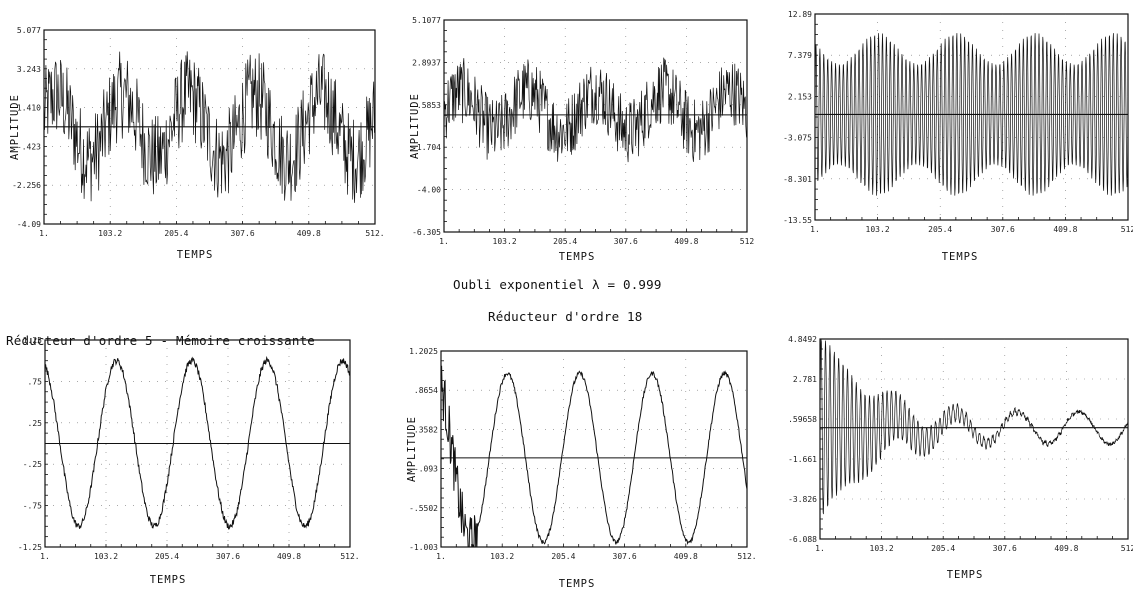 The height and width of the screenshot is (590, 1133). I want to click on y-tick-label: 4.8492, so click(802, 339).